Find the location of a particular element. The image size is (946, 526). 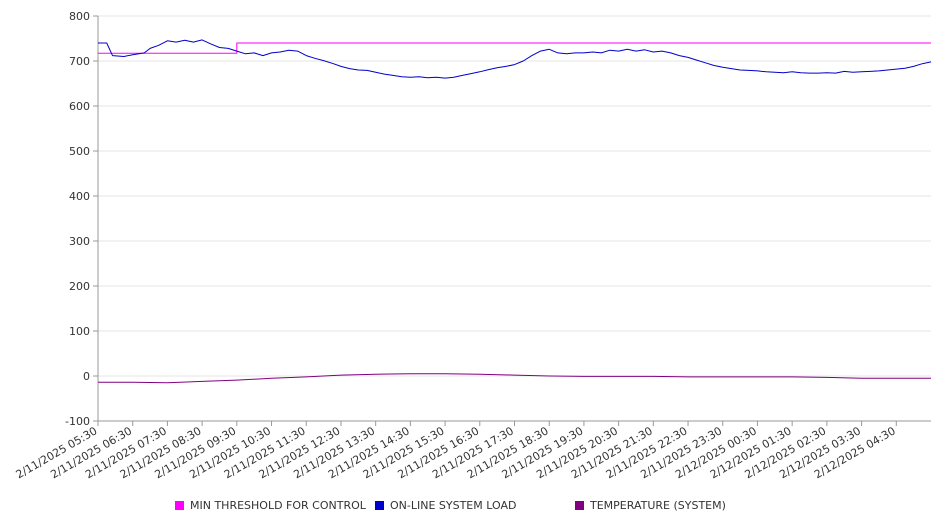

legend-swatch-min-threshold is located at coordinates (179, 505).